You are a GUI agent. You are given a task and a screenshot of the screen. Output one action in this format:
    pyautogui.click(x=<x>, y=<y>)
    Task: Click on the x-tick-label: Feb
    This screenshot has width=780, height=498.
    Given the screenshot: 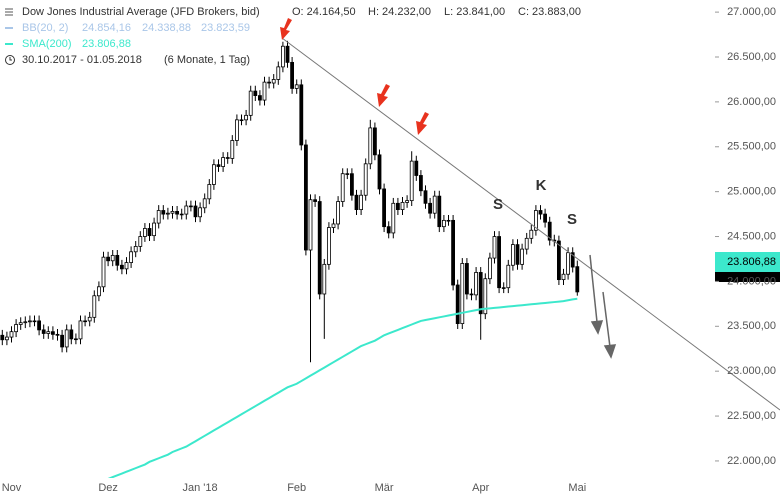 What is the action you would take?
    pyautogui.click(x=296, y=488)
    